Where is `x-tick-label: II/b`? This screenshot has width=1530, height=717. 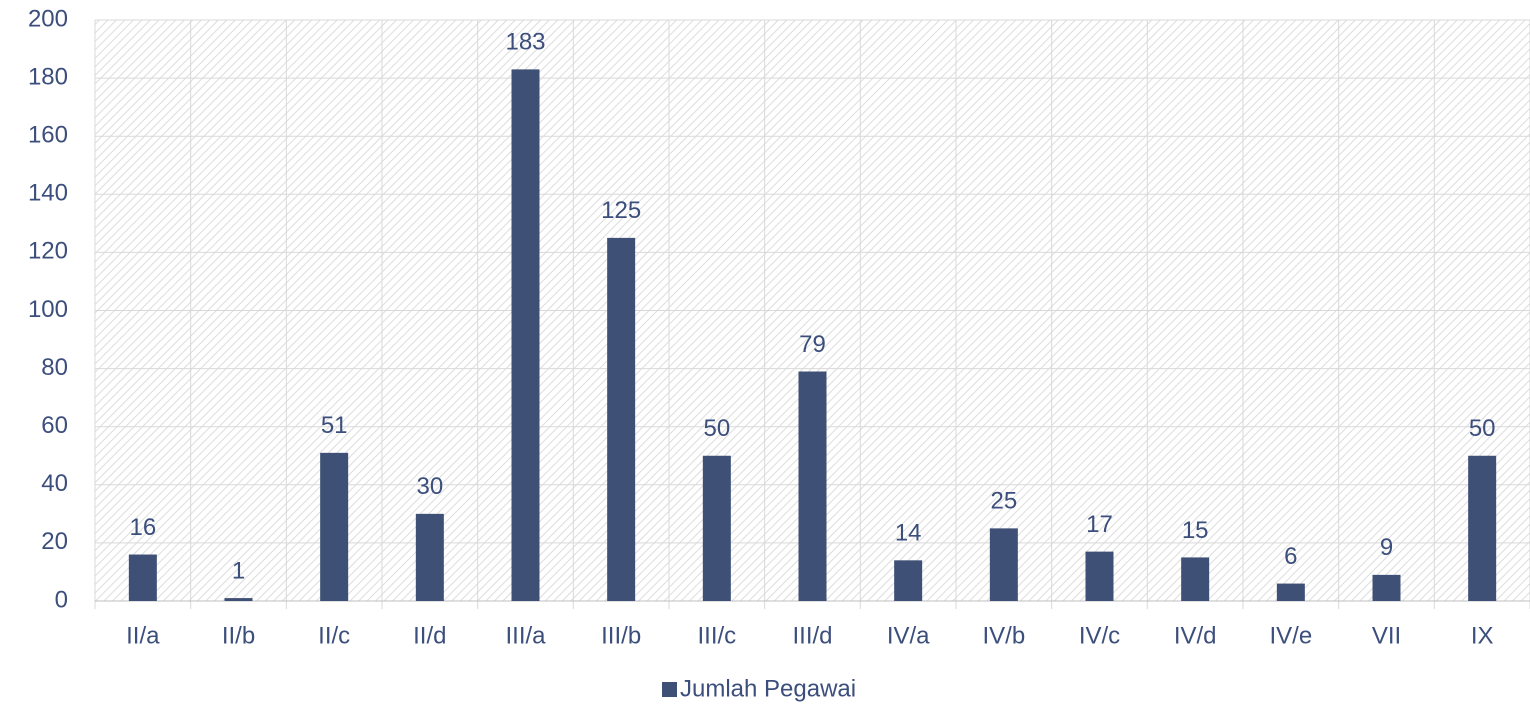 x-tick-label: II/b is located at coordinates (238, 635).